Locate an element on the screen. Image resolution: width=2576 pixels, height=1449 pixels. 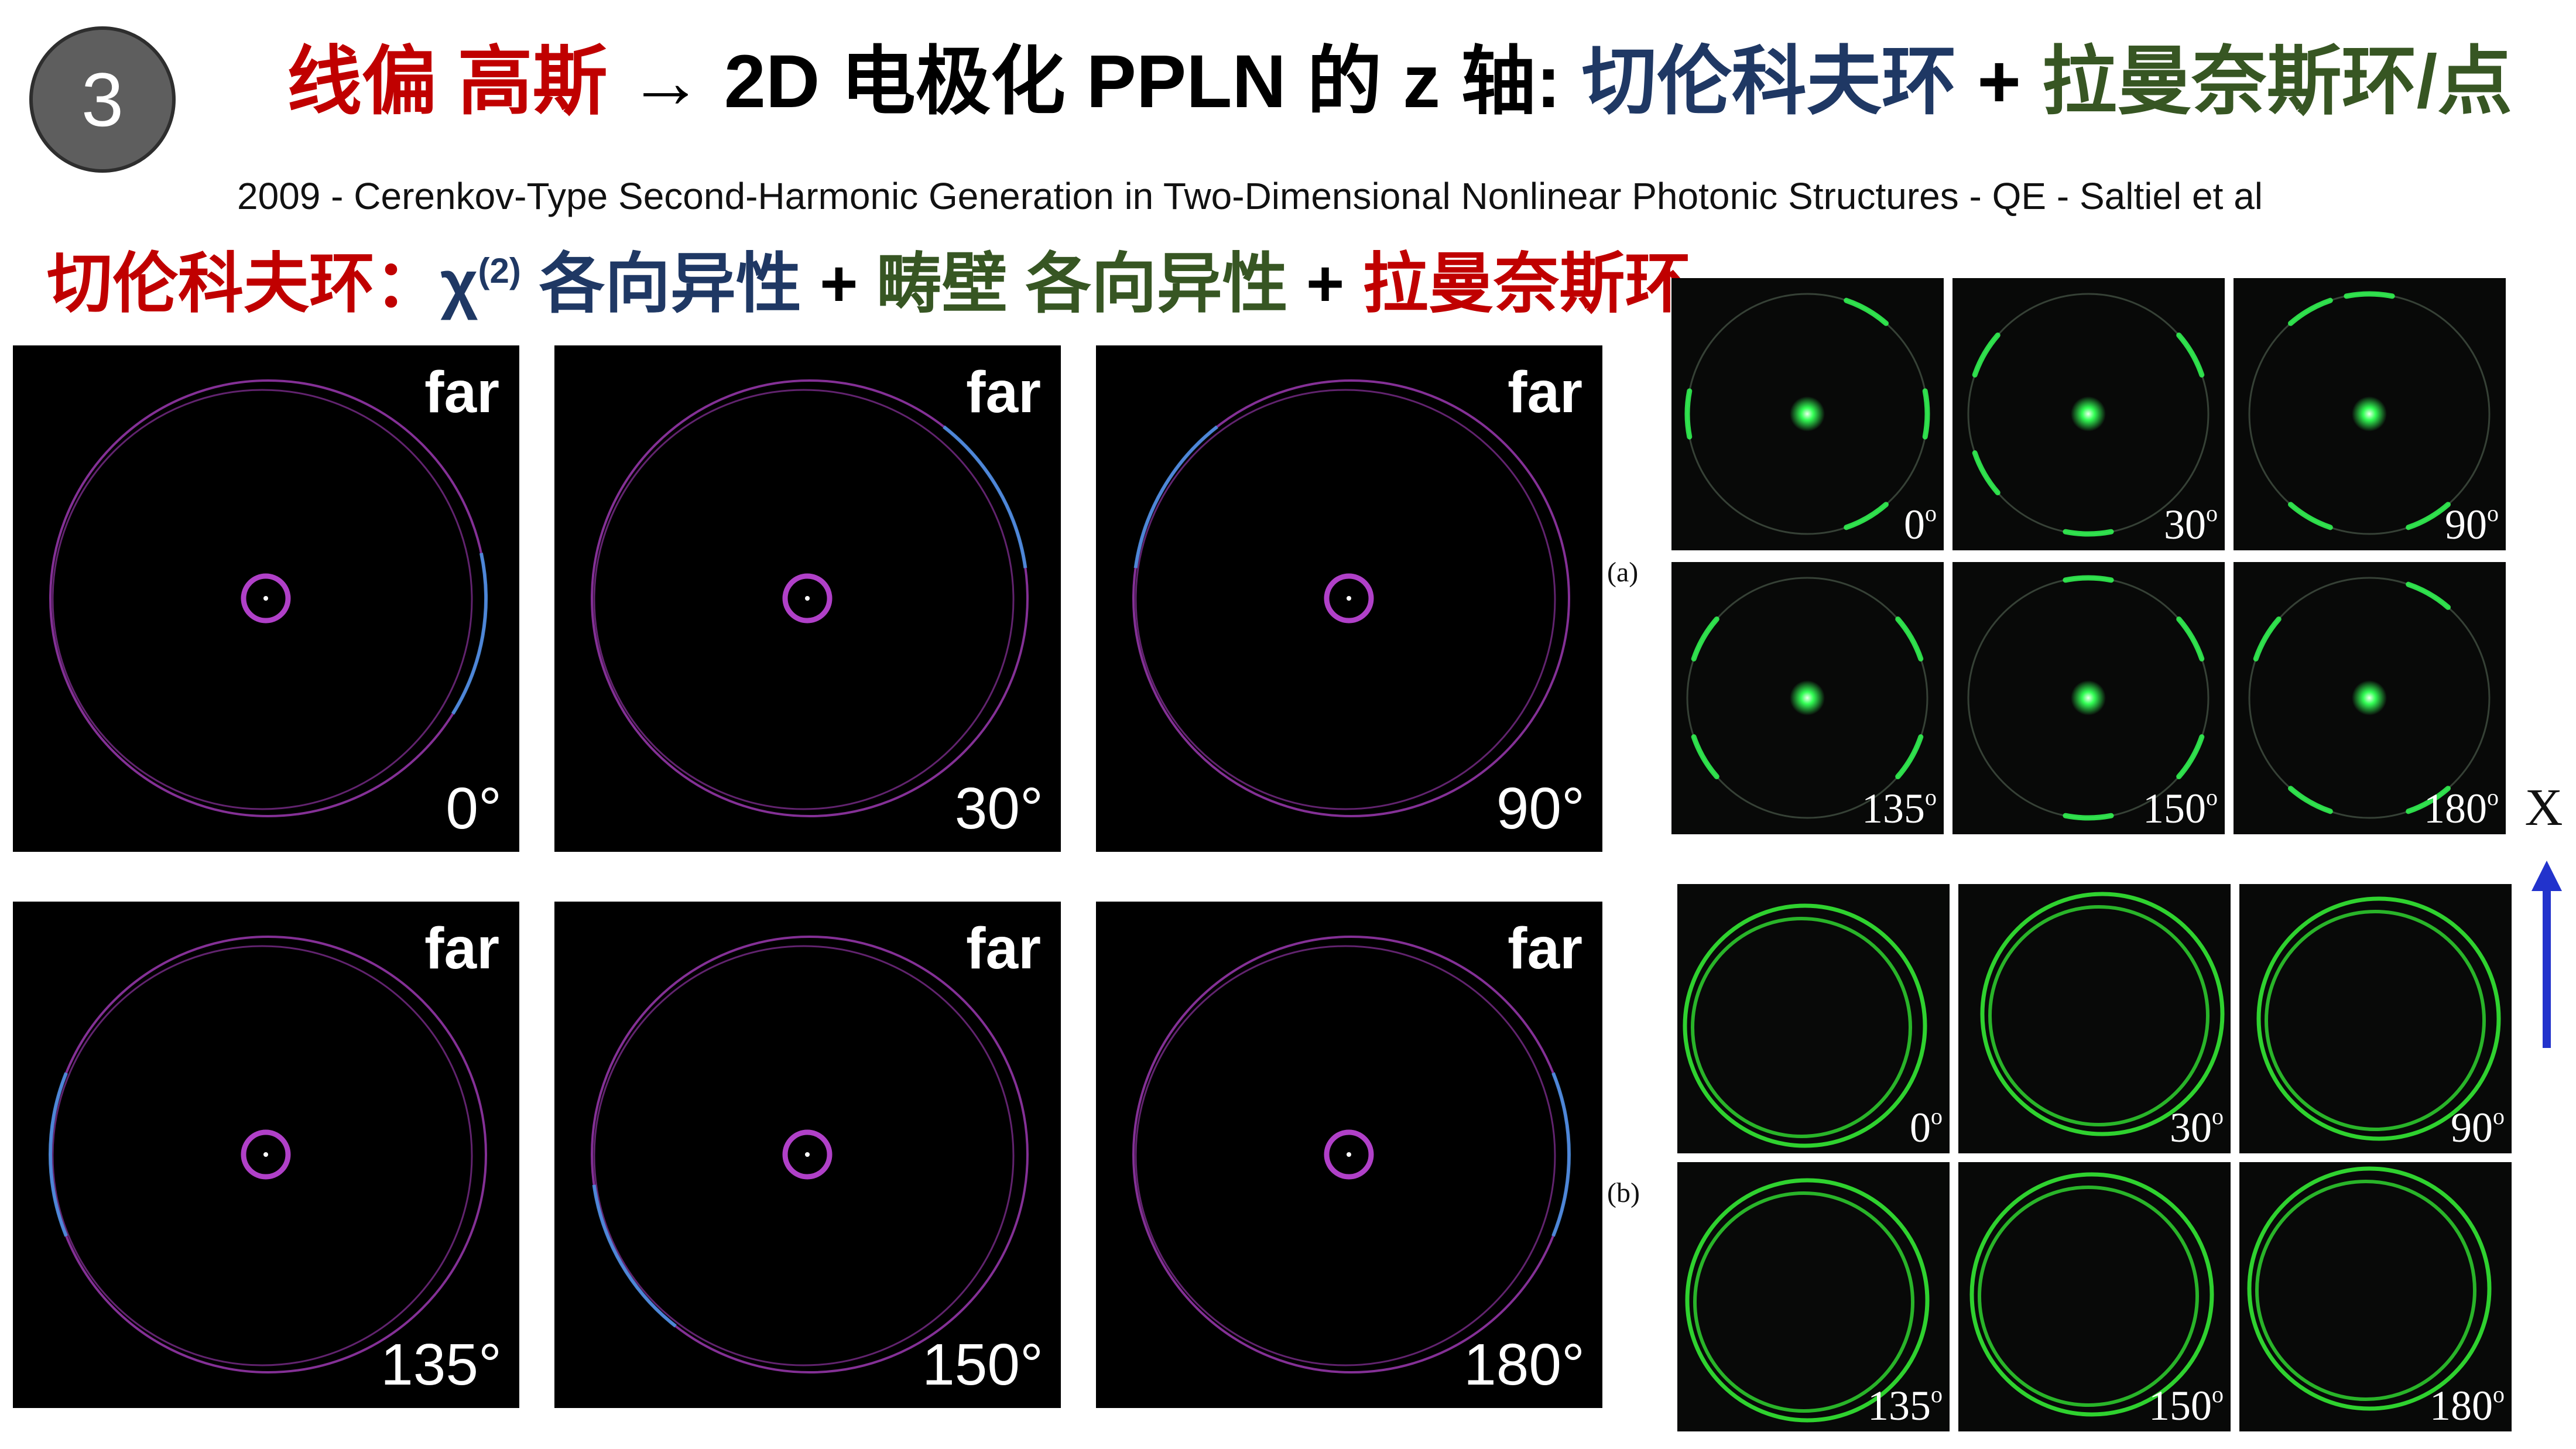
title-part-raman-nath: 拉曼奈斯环/点 is located at coordinates (2277, 82).